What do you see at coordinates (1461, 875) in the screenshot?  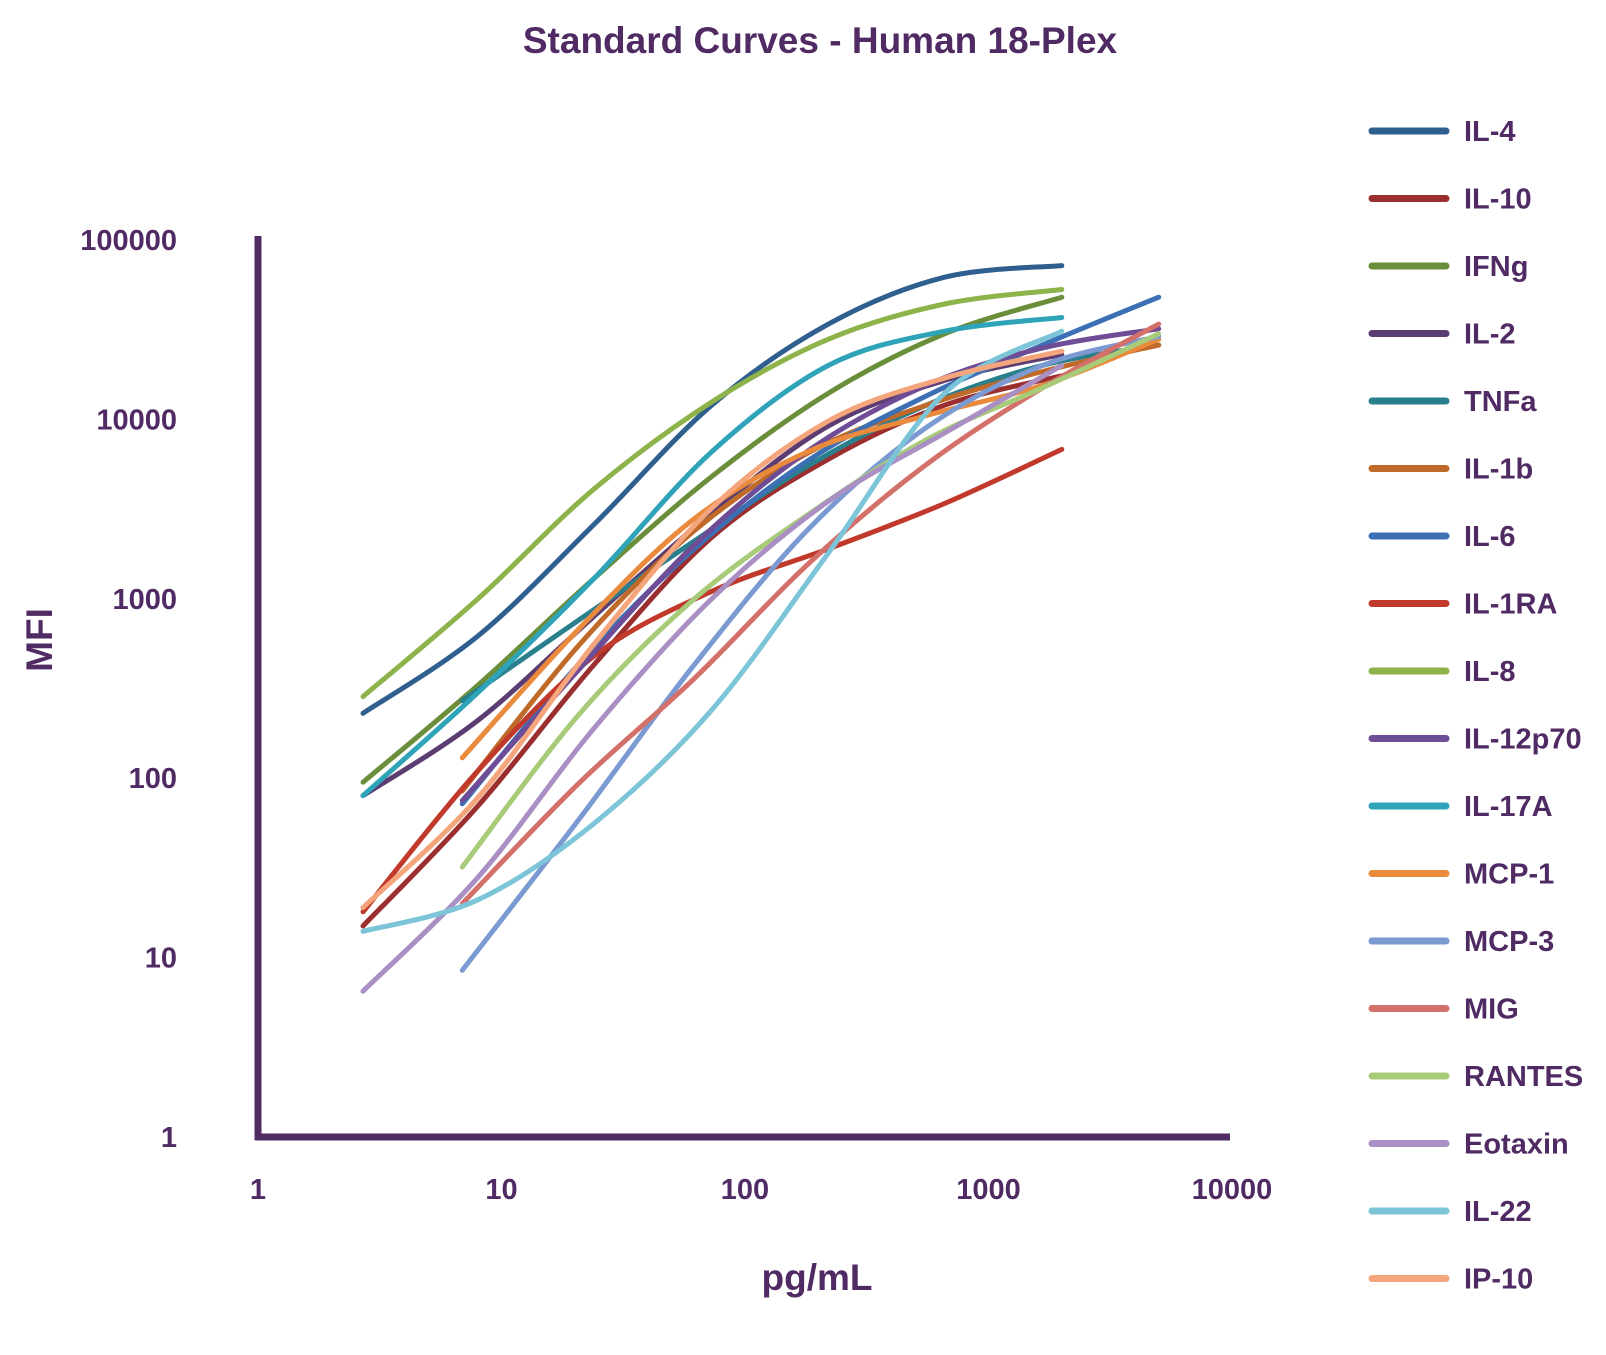 I see `legend-item-mcp-1: MCP-1` at bounding box center [1461, 875].